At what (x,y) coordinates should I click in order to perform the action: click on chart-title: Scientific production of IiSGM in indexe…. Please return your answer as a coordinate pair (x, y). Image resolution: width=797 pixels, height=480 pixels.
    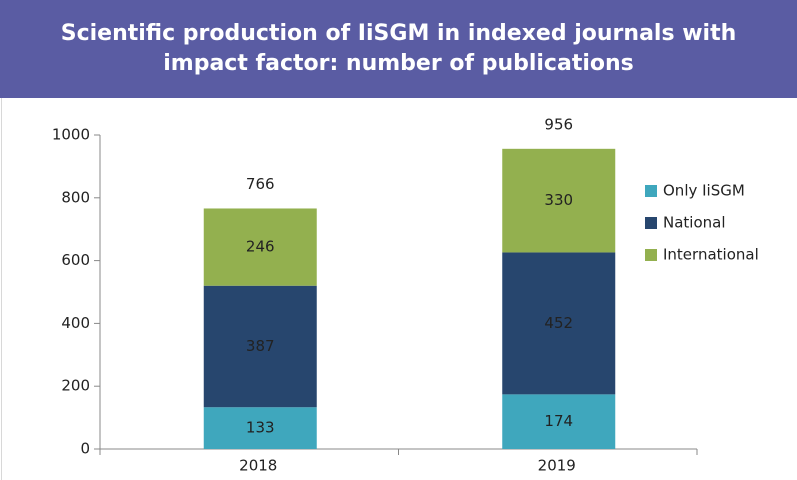
    Looking at the image, I should click on (398, 48).